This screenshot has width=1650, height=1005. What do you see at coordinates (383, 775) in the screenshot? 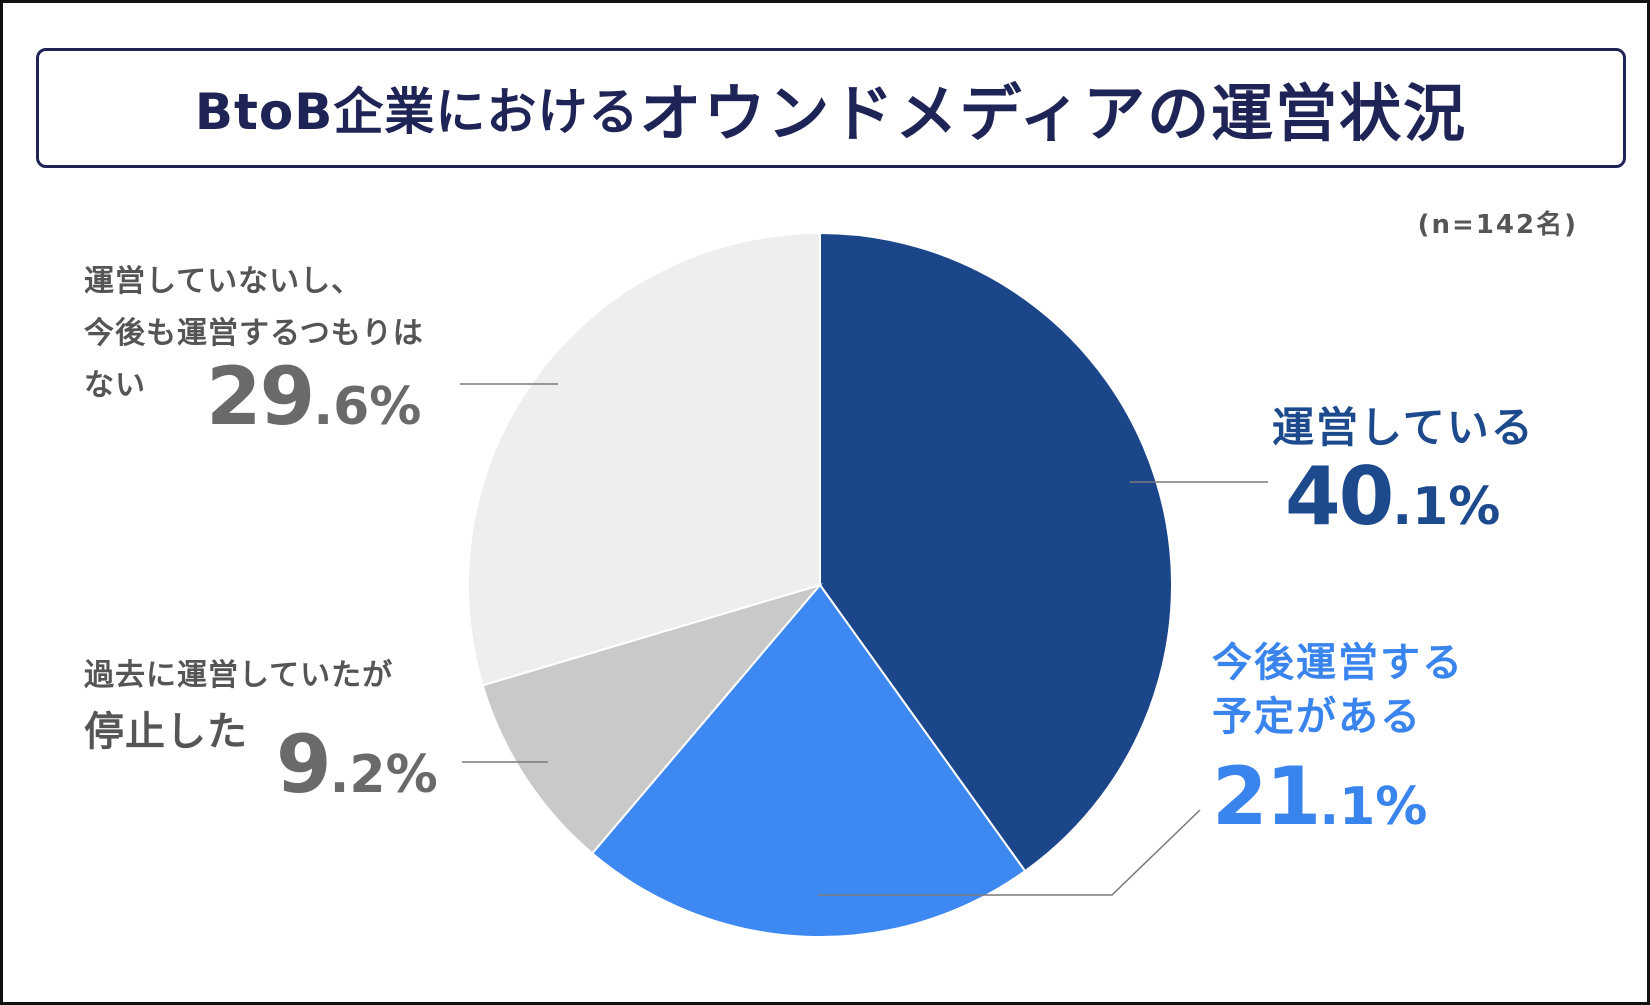
I see `pct-stopped-dec: .2%` at bounding box center [383, 775].